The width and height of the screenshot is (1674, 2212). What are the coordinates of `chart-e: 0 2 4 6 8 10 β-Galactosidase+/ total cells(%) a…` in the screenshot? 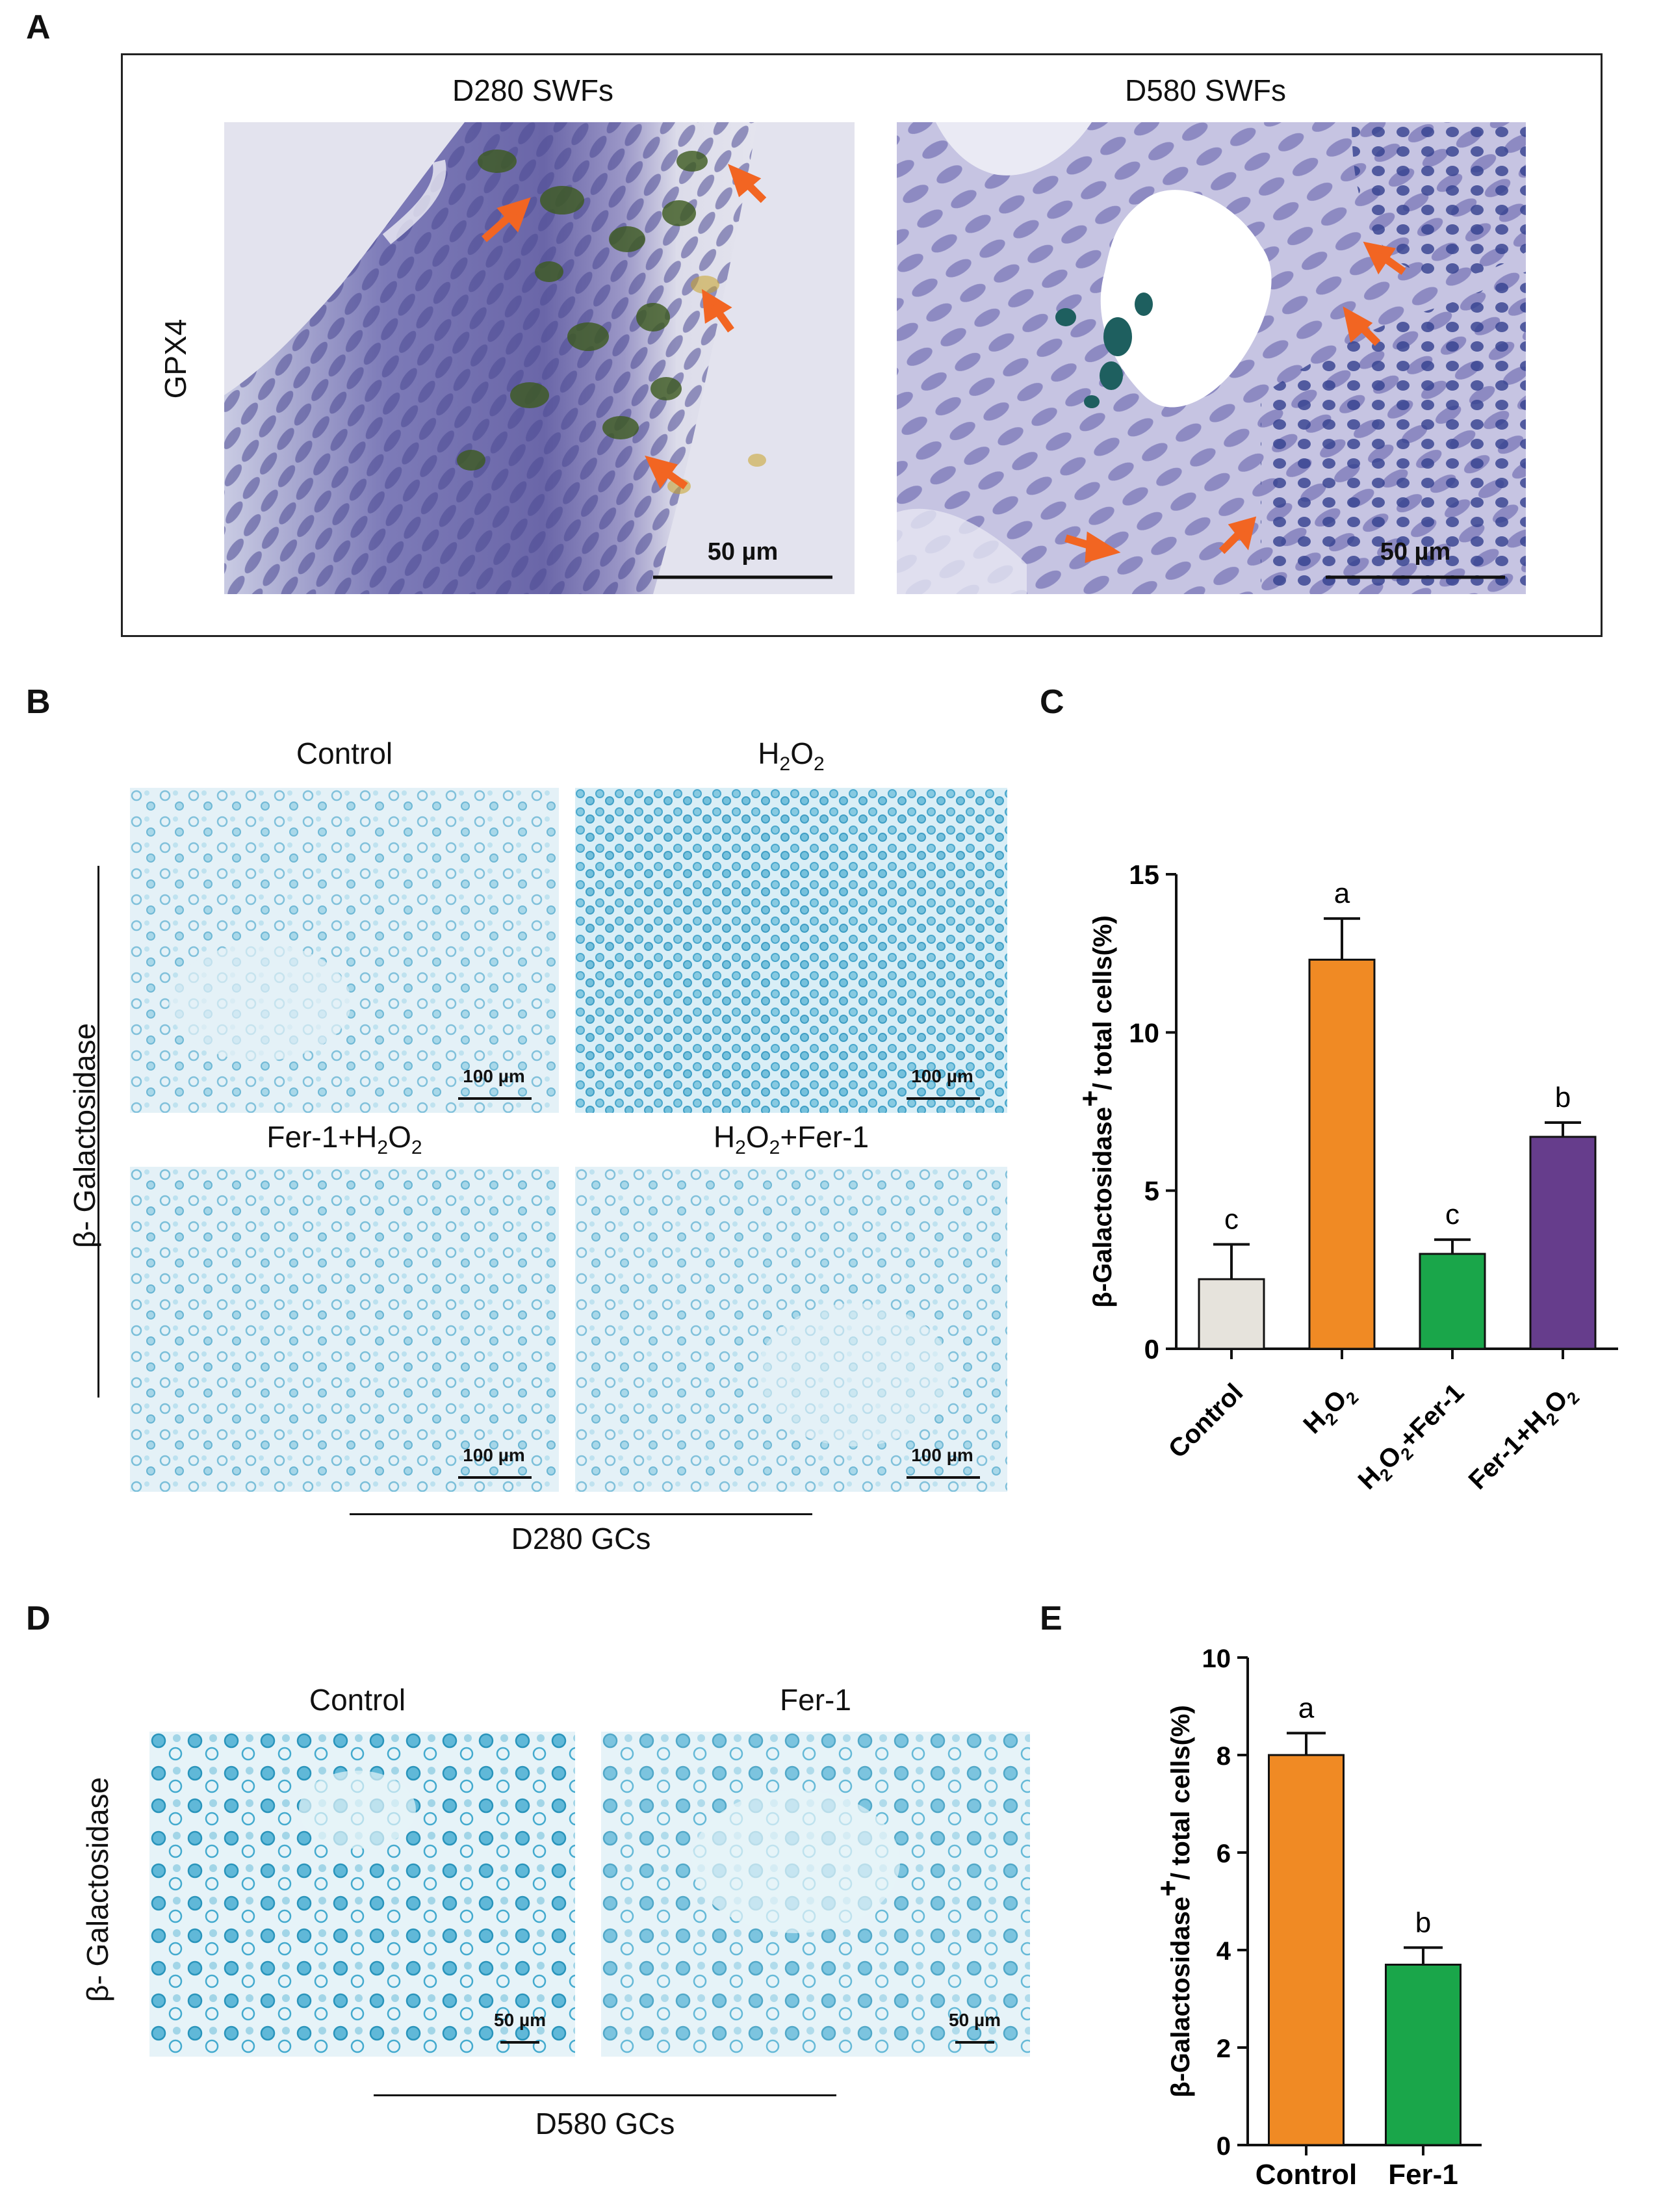 It's located at (1268, 1904).